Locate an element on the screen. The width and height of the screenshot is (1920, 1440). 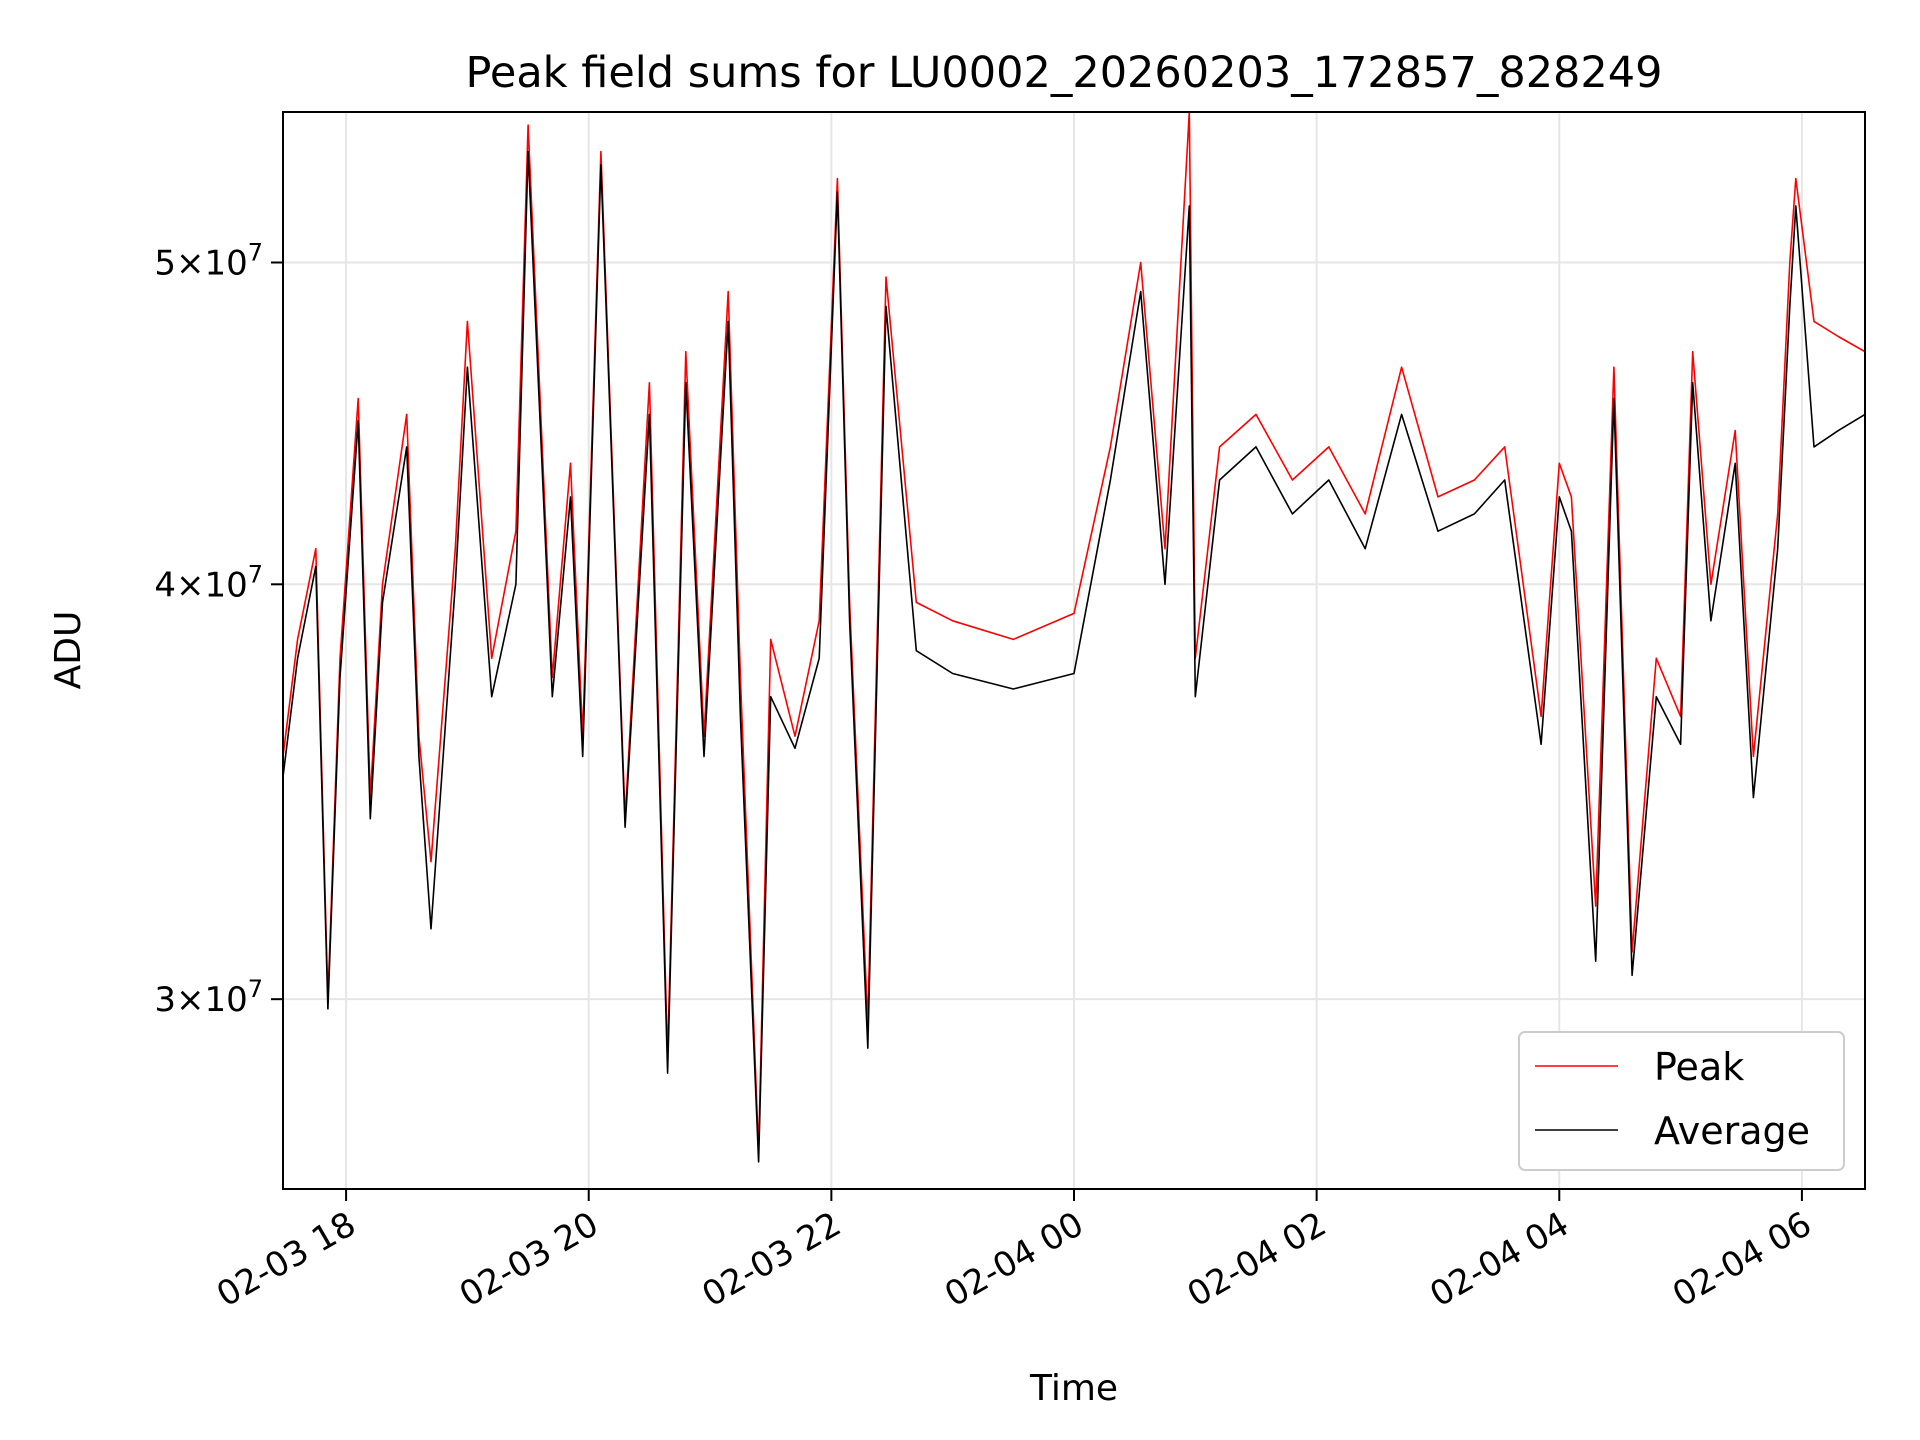
legend-label-peak: Peak is located at coordinates (1699, 1067).